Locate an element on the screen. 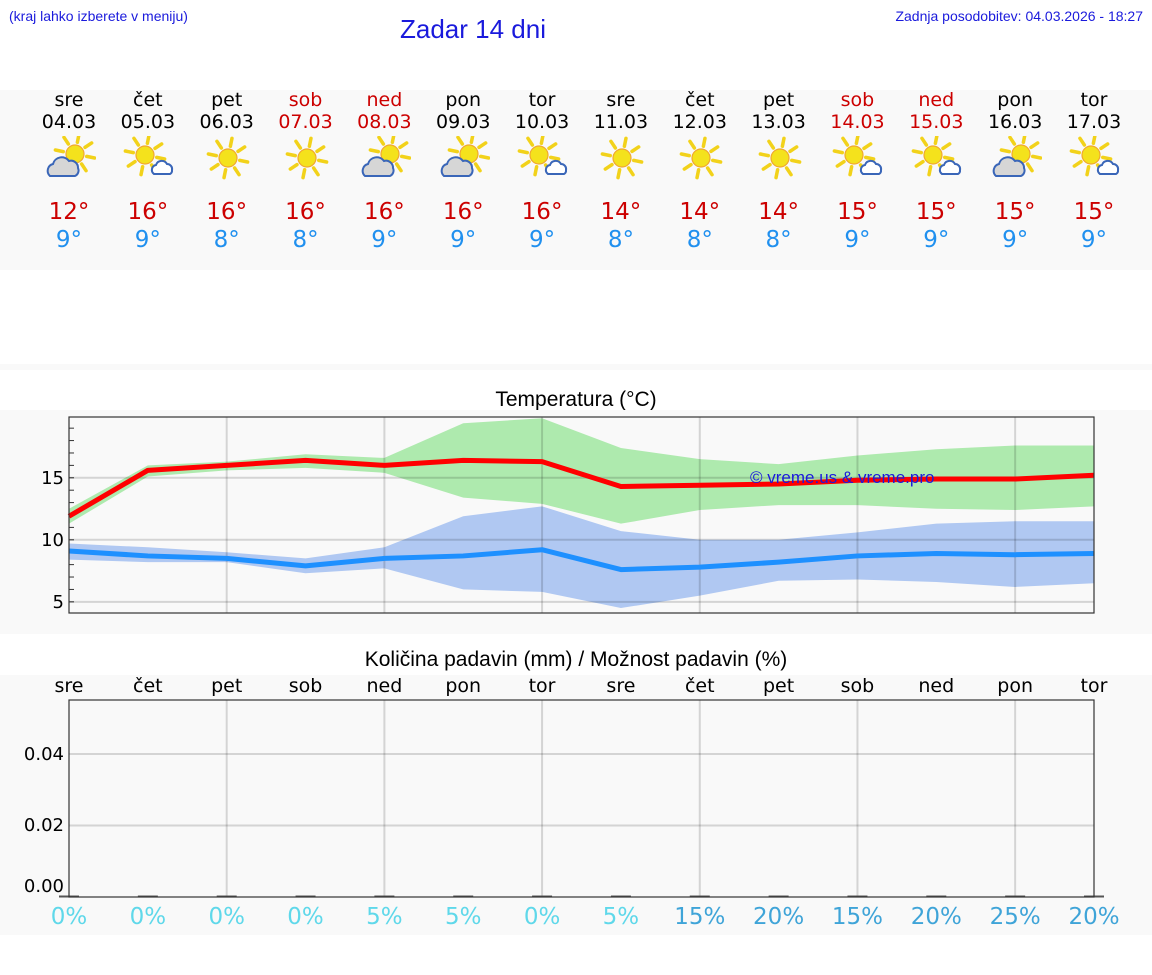 The width and height of the screenshot is (1152, 975). day-forecast: pon 09.03 16° 9° is located at coordinates (463, 180).